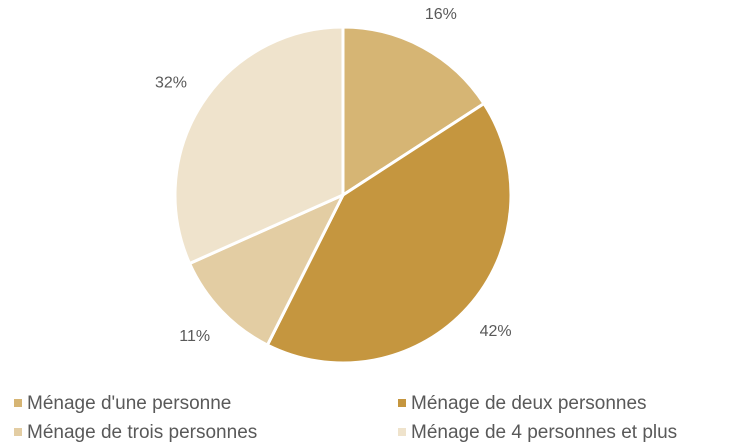  What do you see at coordinates (496, 331) in the screenshot?
I see `data-label: 42%` at bounding box center [496, 331].